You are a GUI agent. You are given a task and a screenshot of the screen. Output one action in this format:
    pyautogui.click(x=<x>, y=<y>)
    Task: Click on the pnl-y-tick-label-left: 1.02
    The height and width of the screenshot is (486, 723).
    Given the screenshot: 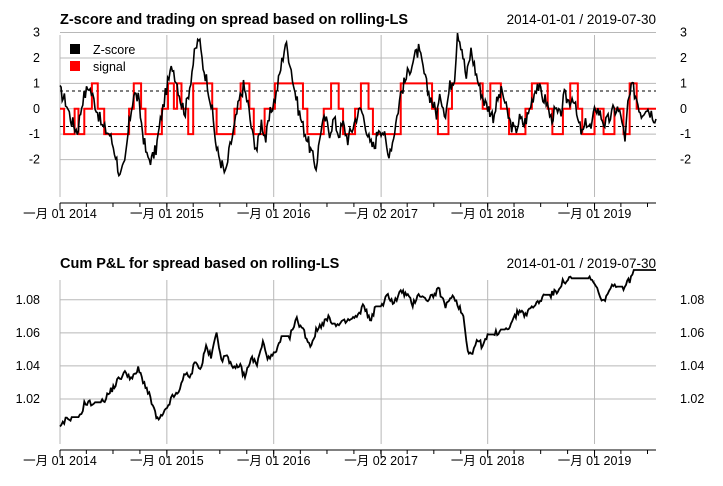 What is the action you would take?
    pyautogui.click(x=28, y=399)
    